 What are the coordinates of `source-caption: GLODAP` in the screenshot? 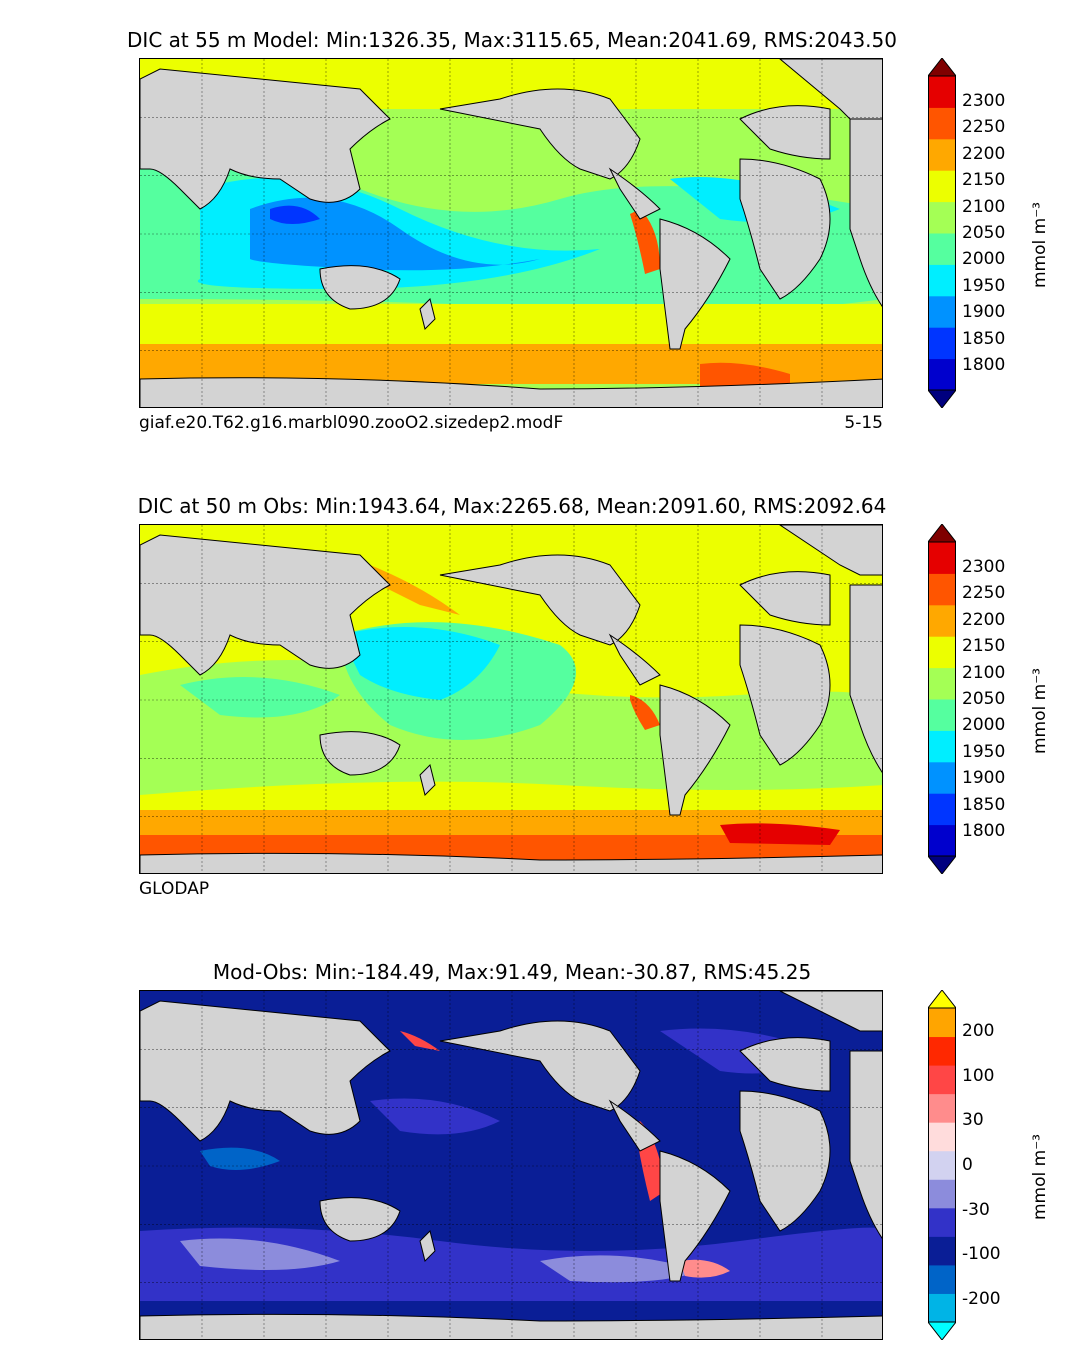 It's located at (174, 889).